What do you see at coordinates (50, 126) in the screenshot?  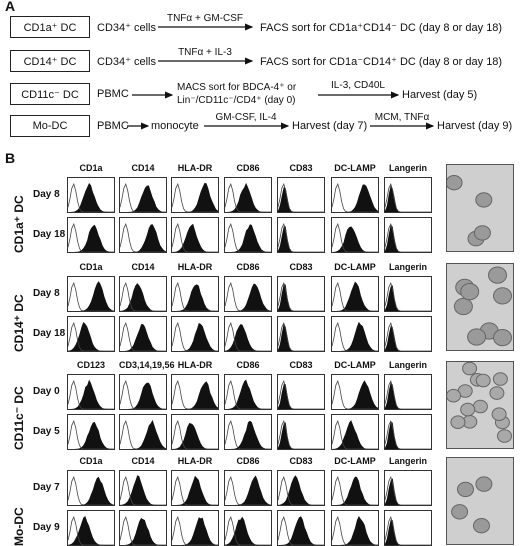 I see `cell-type-box-modc: Mo-DC` at bounding box center [50, 126].